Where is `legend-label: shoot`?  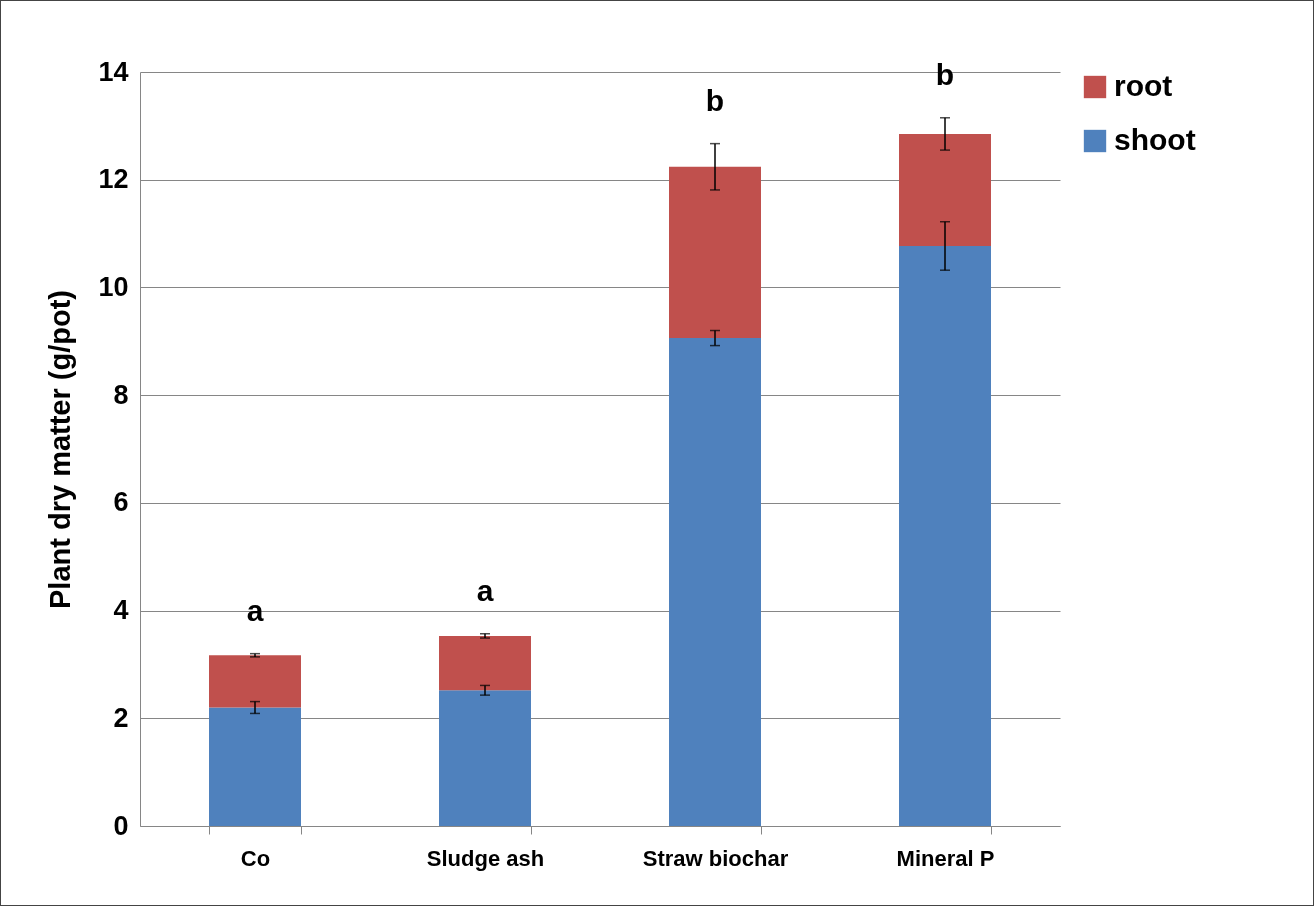 legend-label: shoot is located at coordinates (1155, 139).